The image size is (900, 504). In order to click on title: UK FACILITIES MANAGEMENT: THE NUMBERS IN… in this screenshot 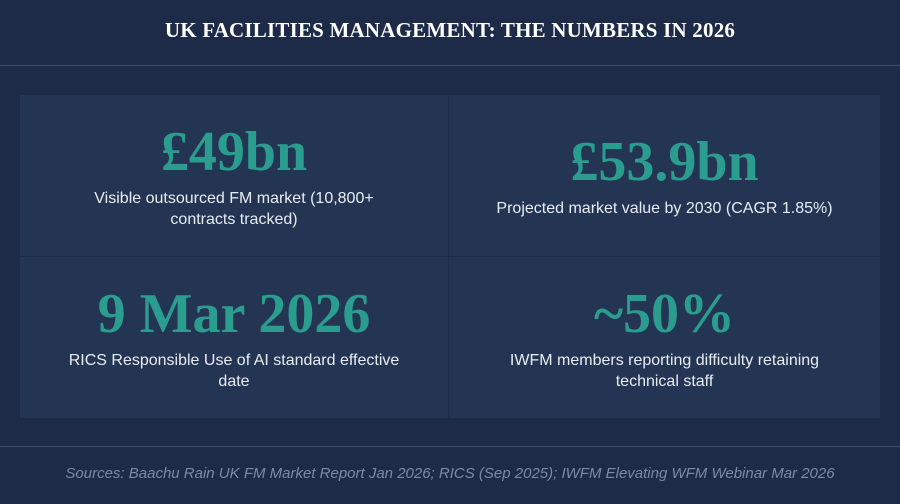, I will do `click(450, 30)`.